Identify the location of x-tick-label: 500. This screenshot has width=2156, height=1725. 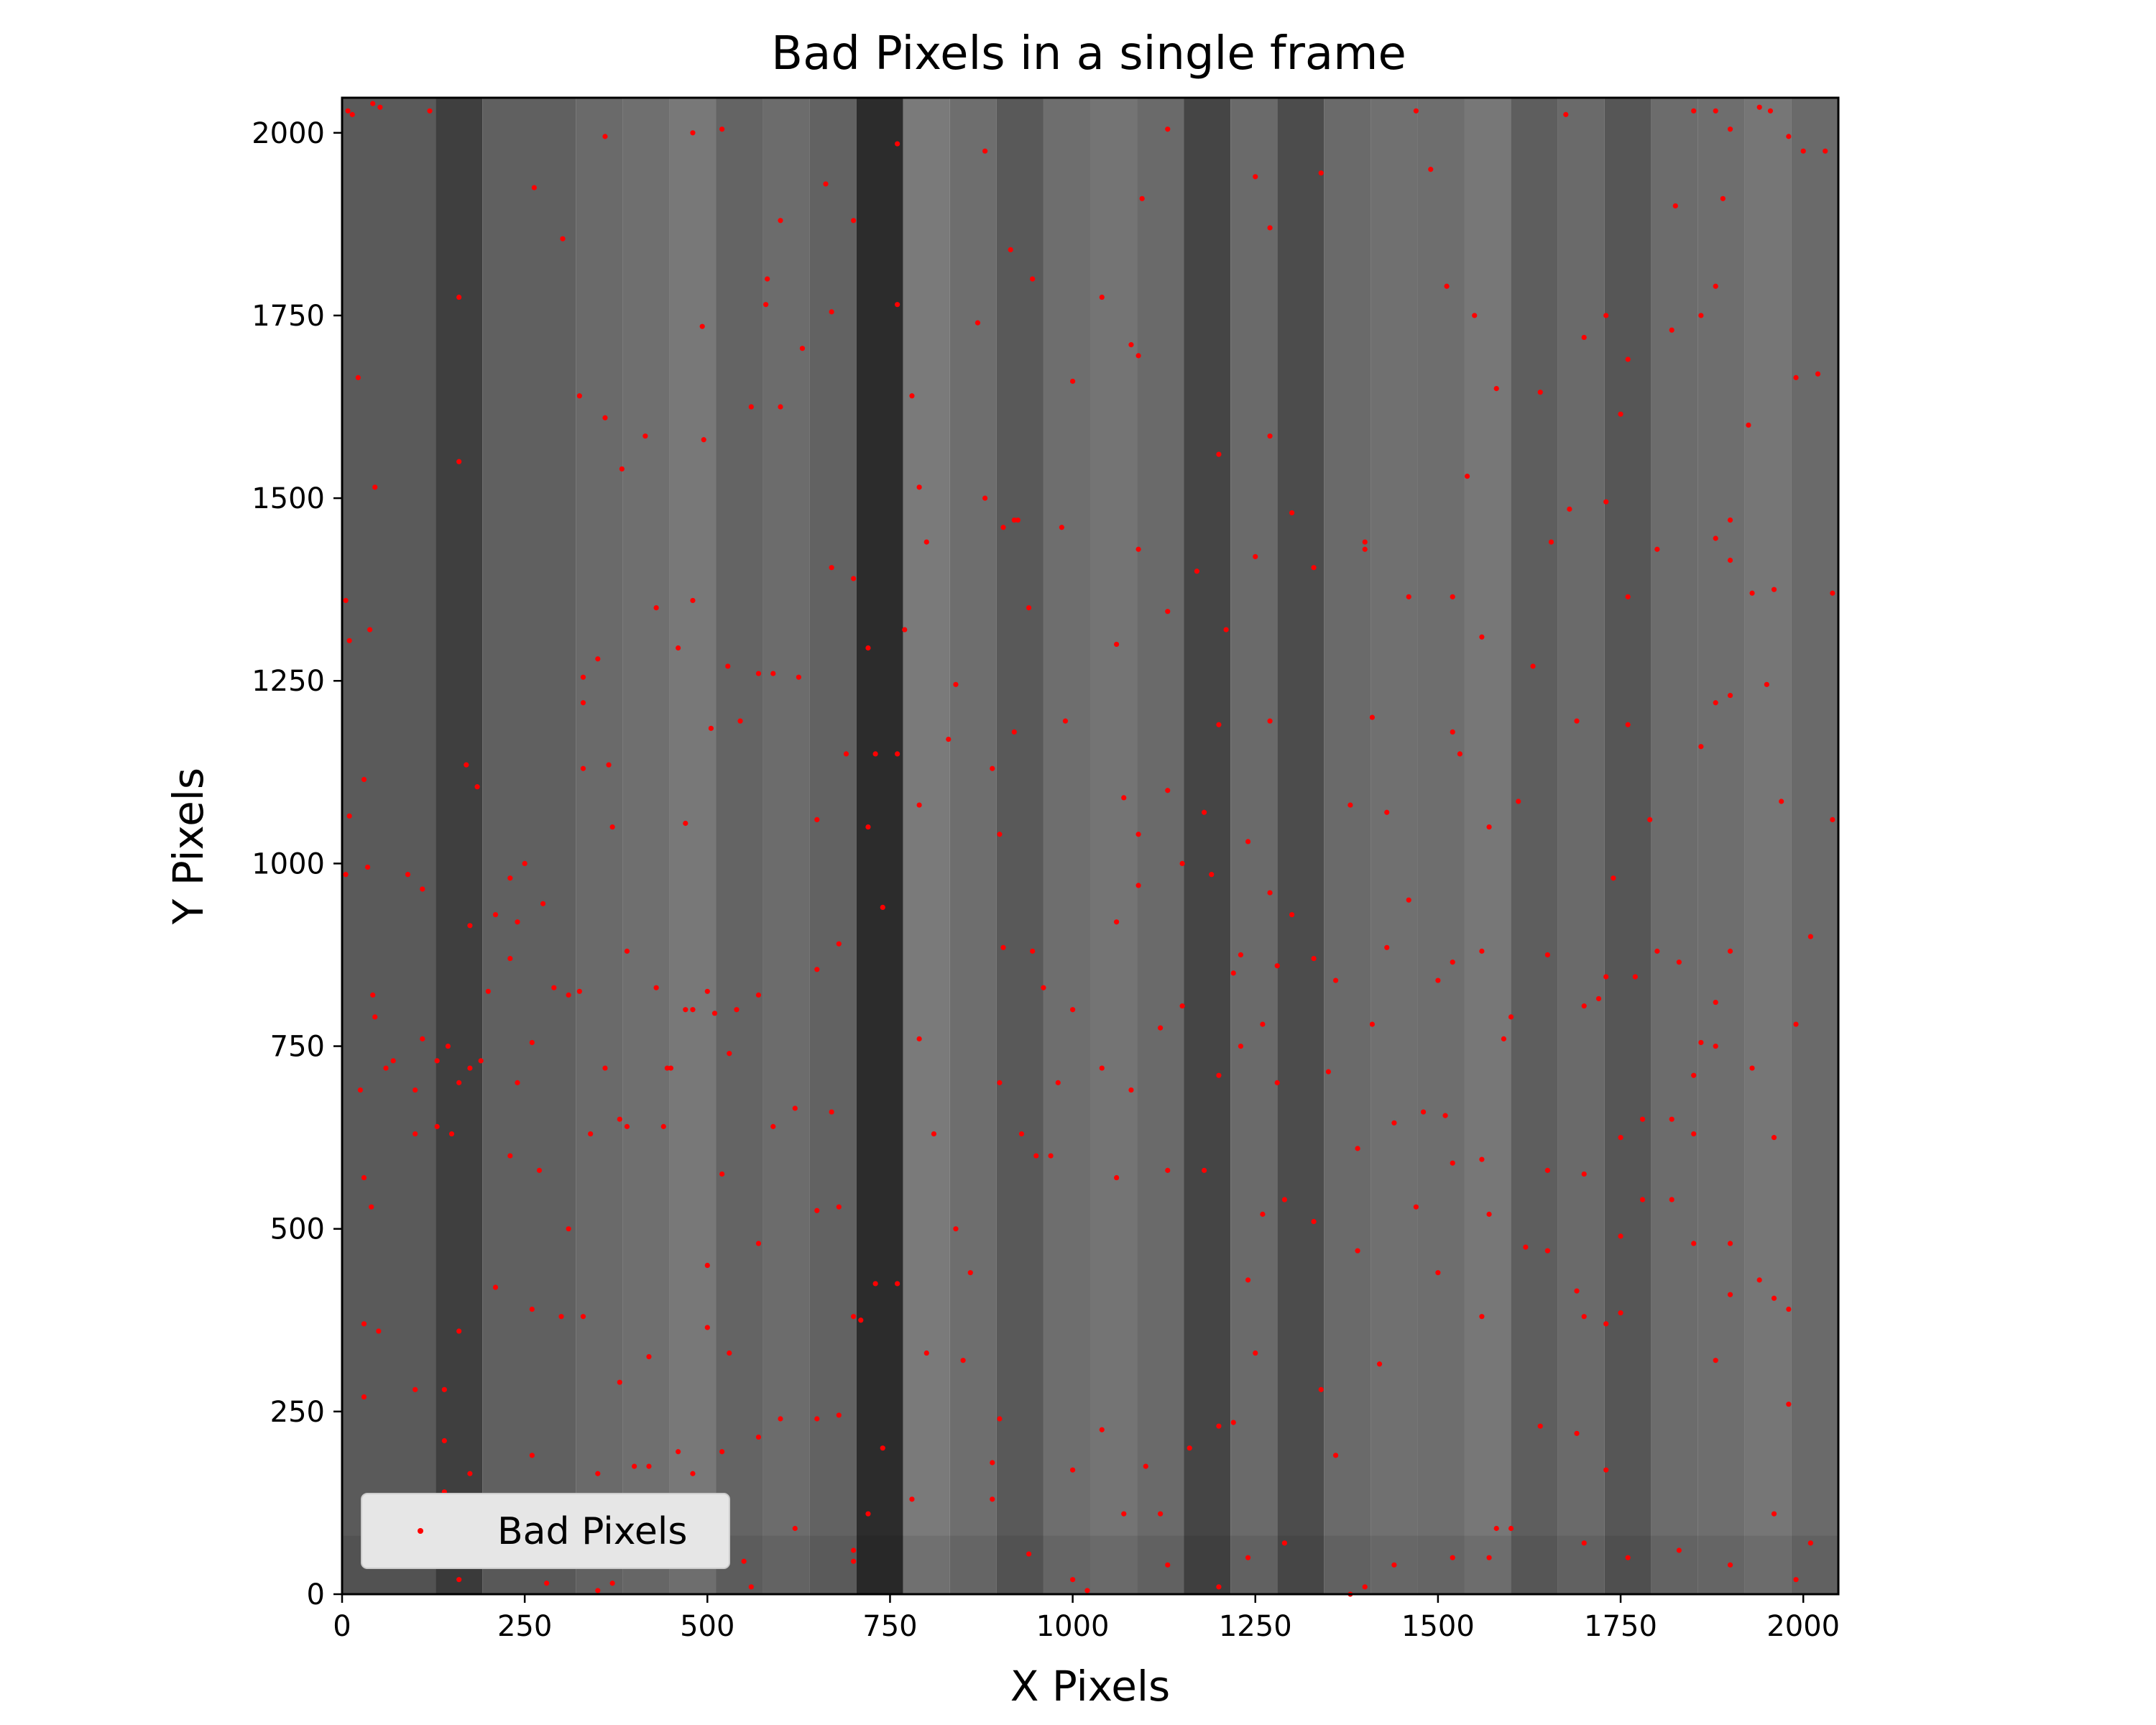
(707, 1626).